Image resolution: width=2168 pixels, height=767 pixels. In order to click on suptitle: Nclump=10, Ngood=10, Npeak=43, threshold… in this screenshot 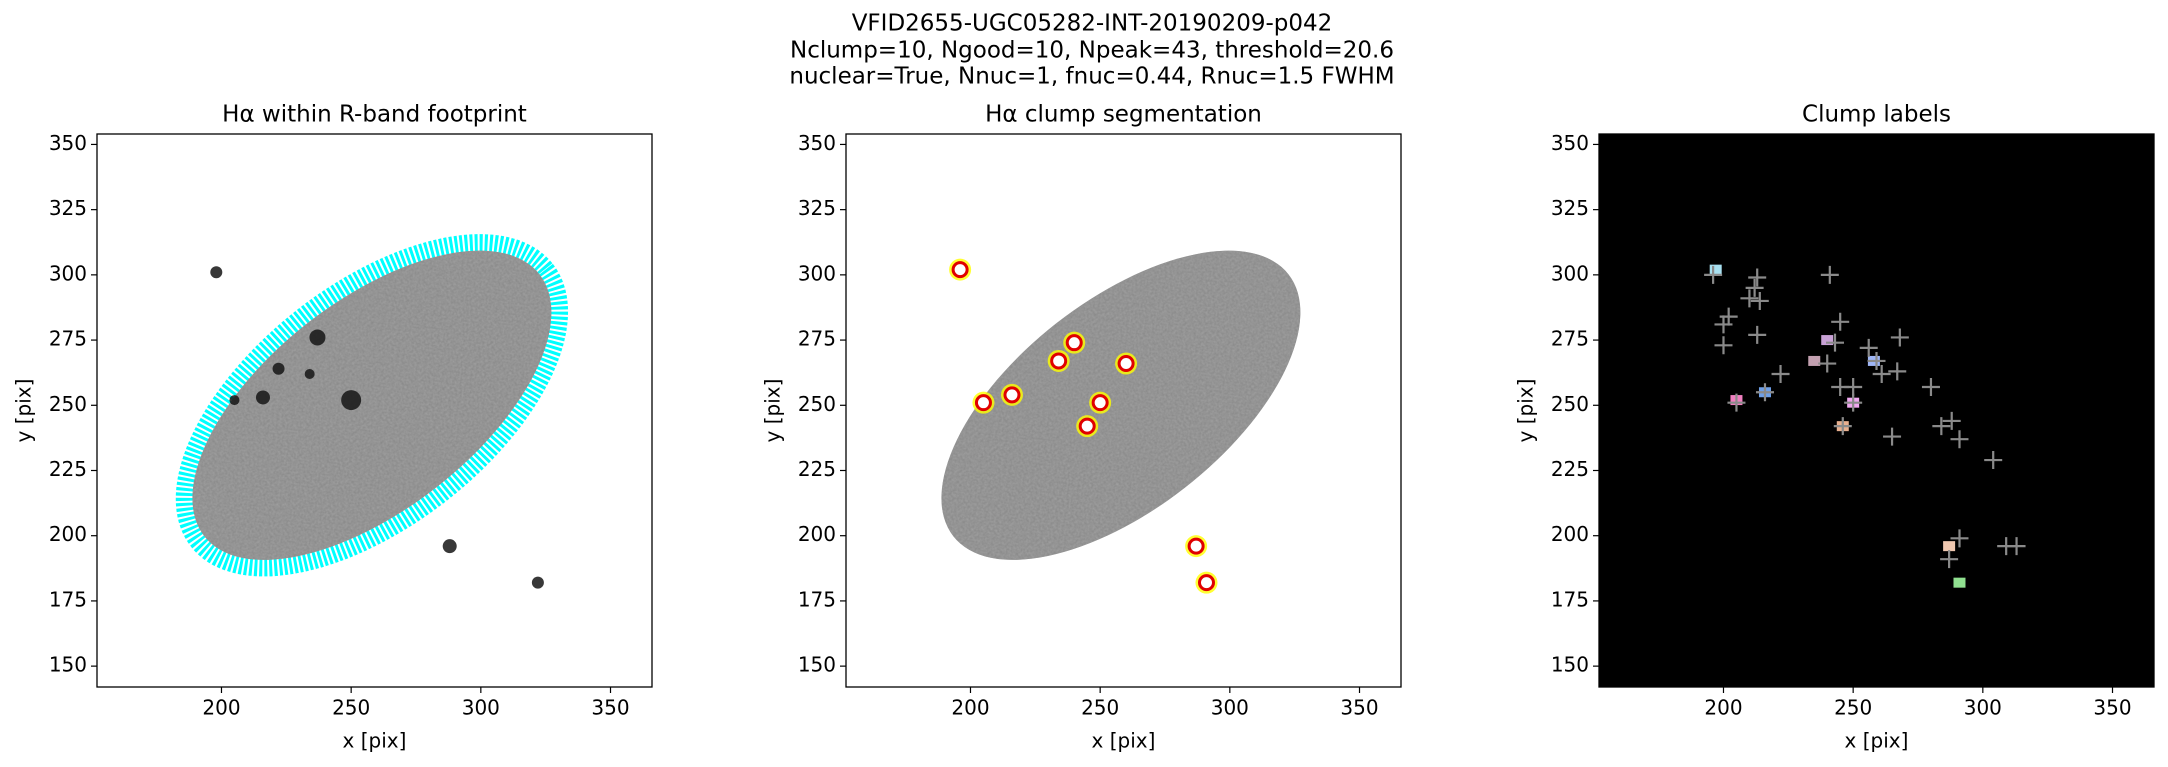, I will do `click(1092, 51)`.